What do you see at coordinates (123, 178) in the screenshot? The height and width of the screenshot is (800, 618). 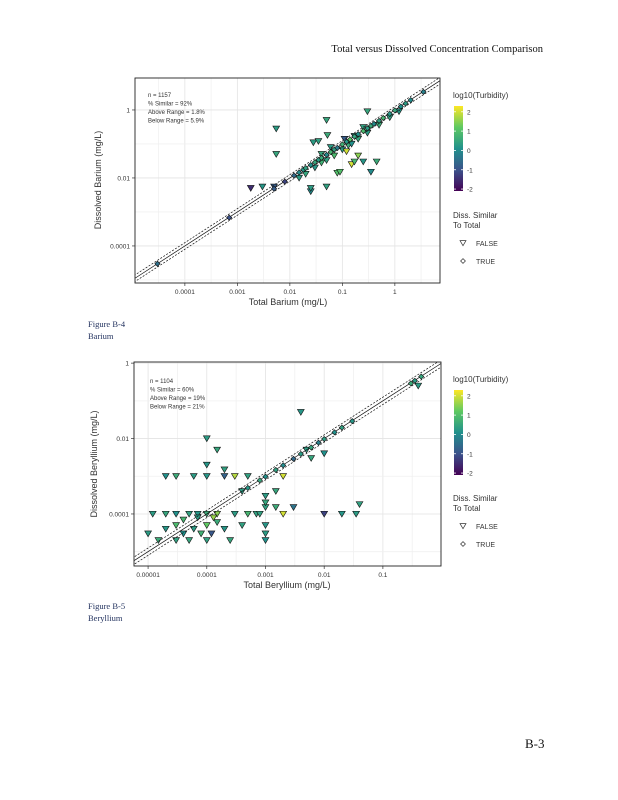 I see `y-tick-label: 0.01` at bounding box center [123, 178].